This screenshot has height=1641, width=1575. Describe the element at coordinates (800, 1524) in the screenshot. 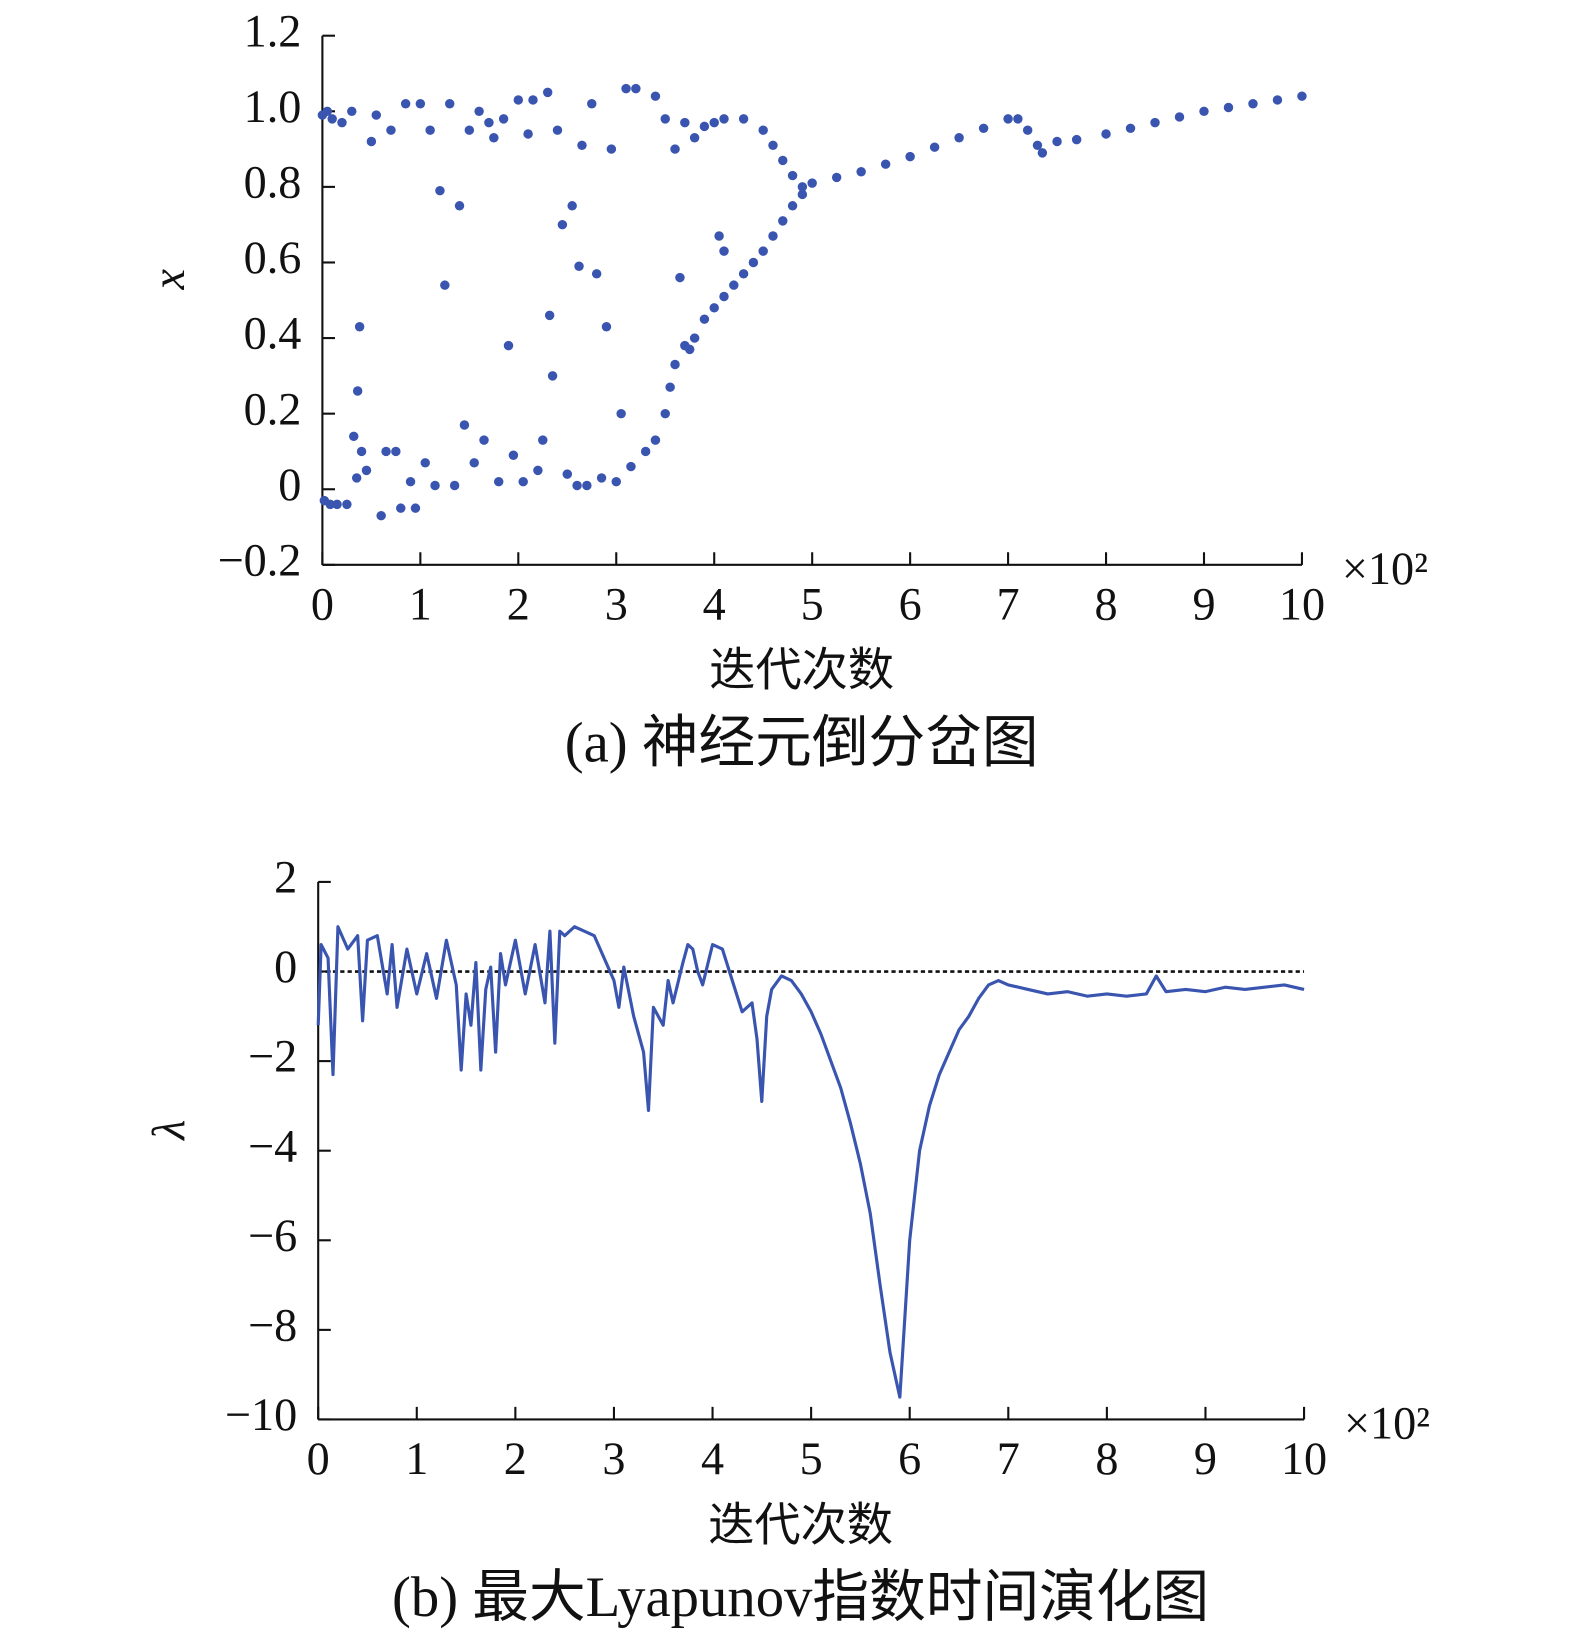

I see `x-axis-label: 迭代次数` at that location.